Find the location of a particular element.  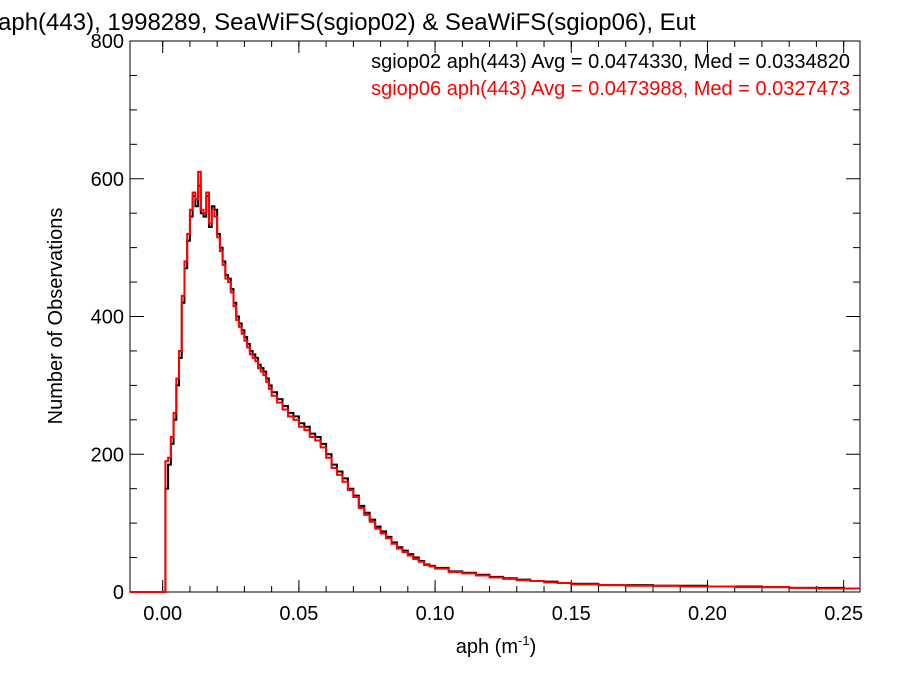

x-axis-label-base: aph (m is located at coordinates (487, 647).